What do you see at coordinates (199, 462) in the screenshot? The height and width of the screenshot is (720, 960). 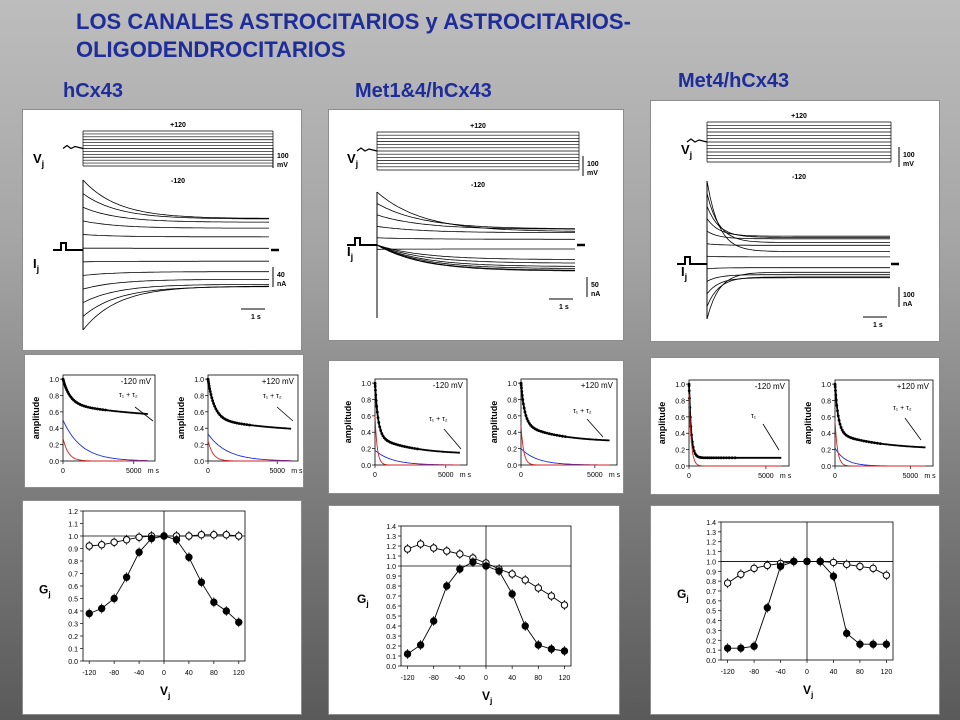 I see `decay-y-tick-label: 0.0` at bounding box center [199, 462].